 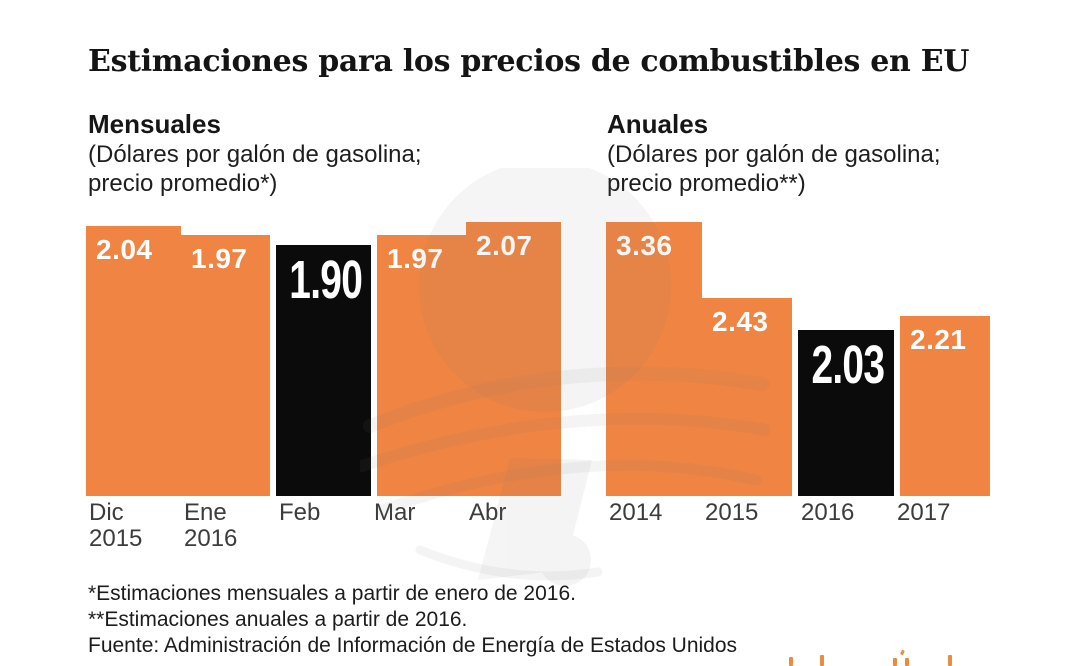 I want to click on bar-value-label: 3.36, so click(x=644, y=245).